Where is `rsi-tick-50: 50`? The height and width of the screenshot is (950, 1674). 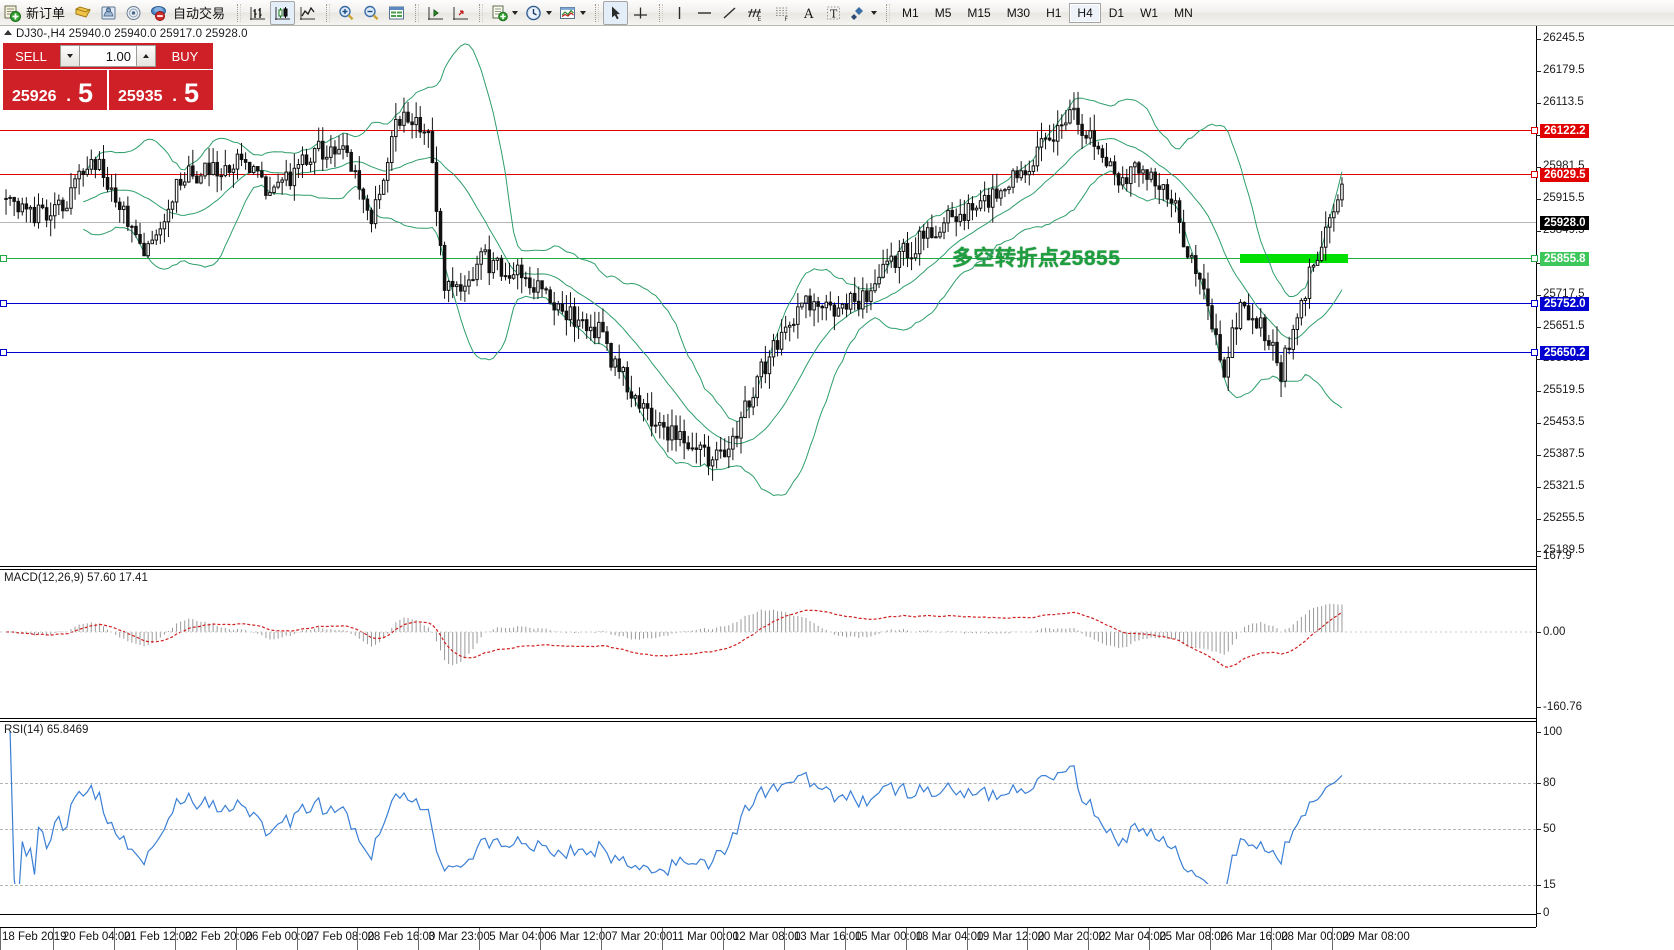 rsi-tick-50: 50 is located at coordinates (1549, 829).